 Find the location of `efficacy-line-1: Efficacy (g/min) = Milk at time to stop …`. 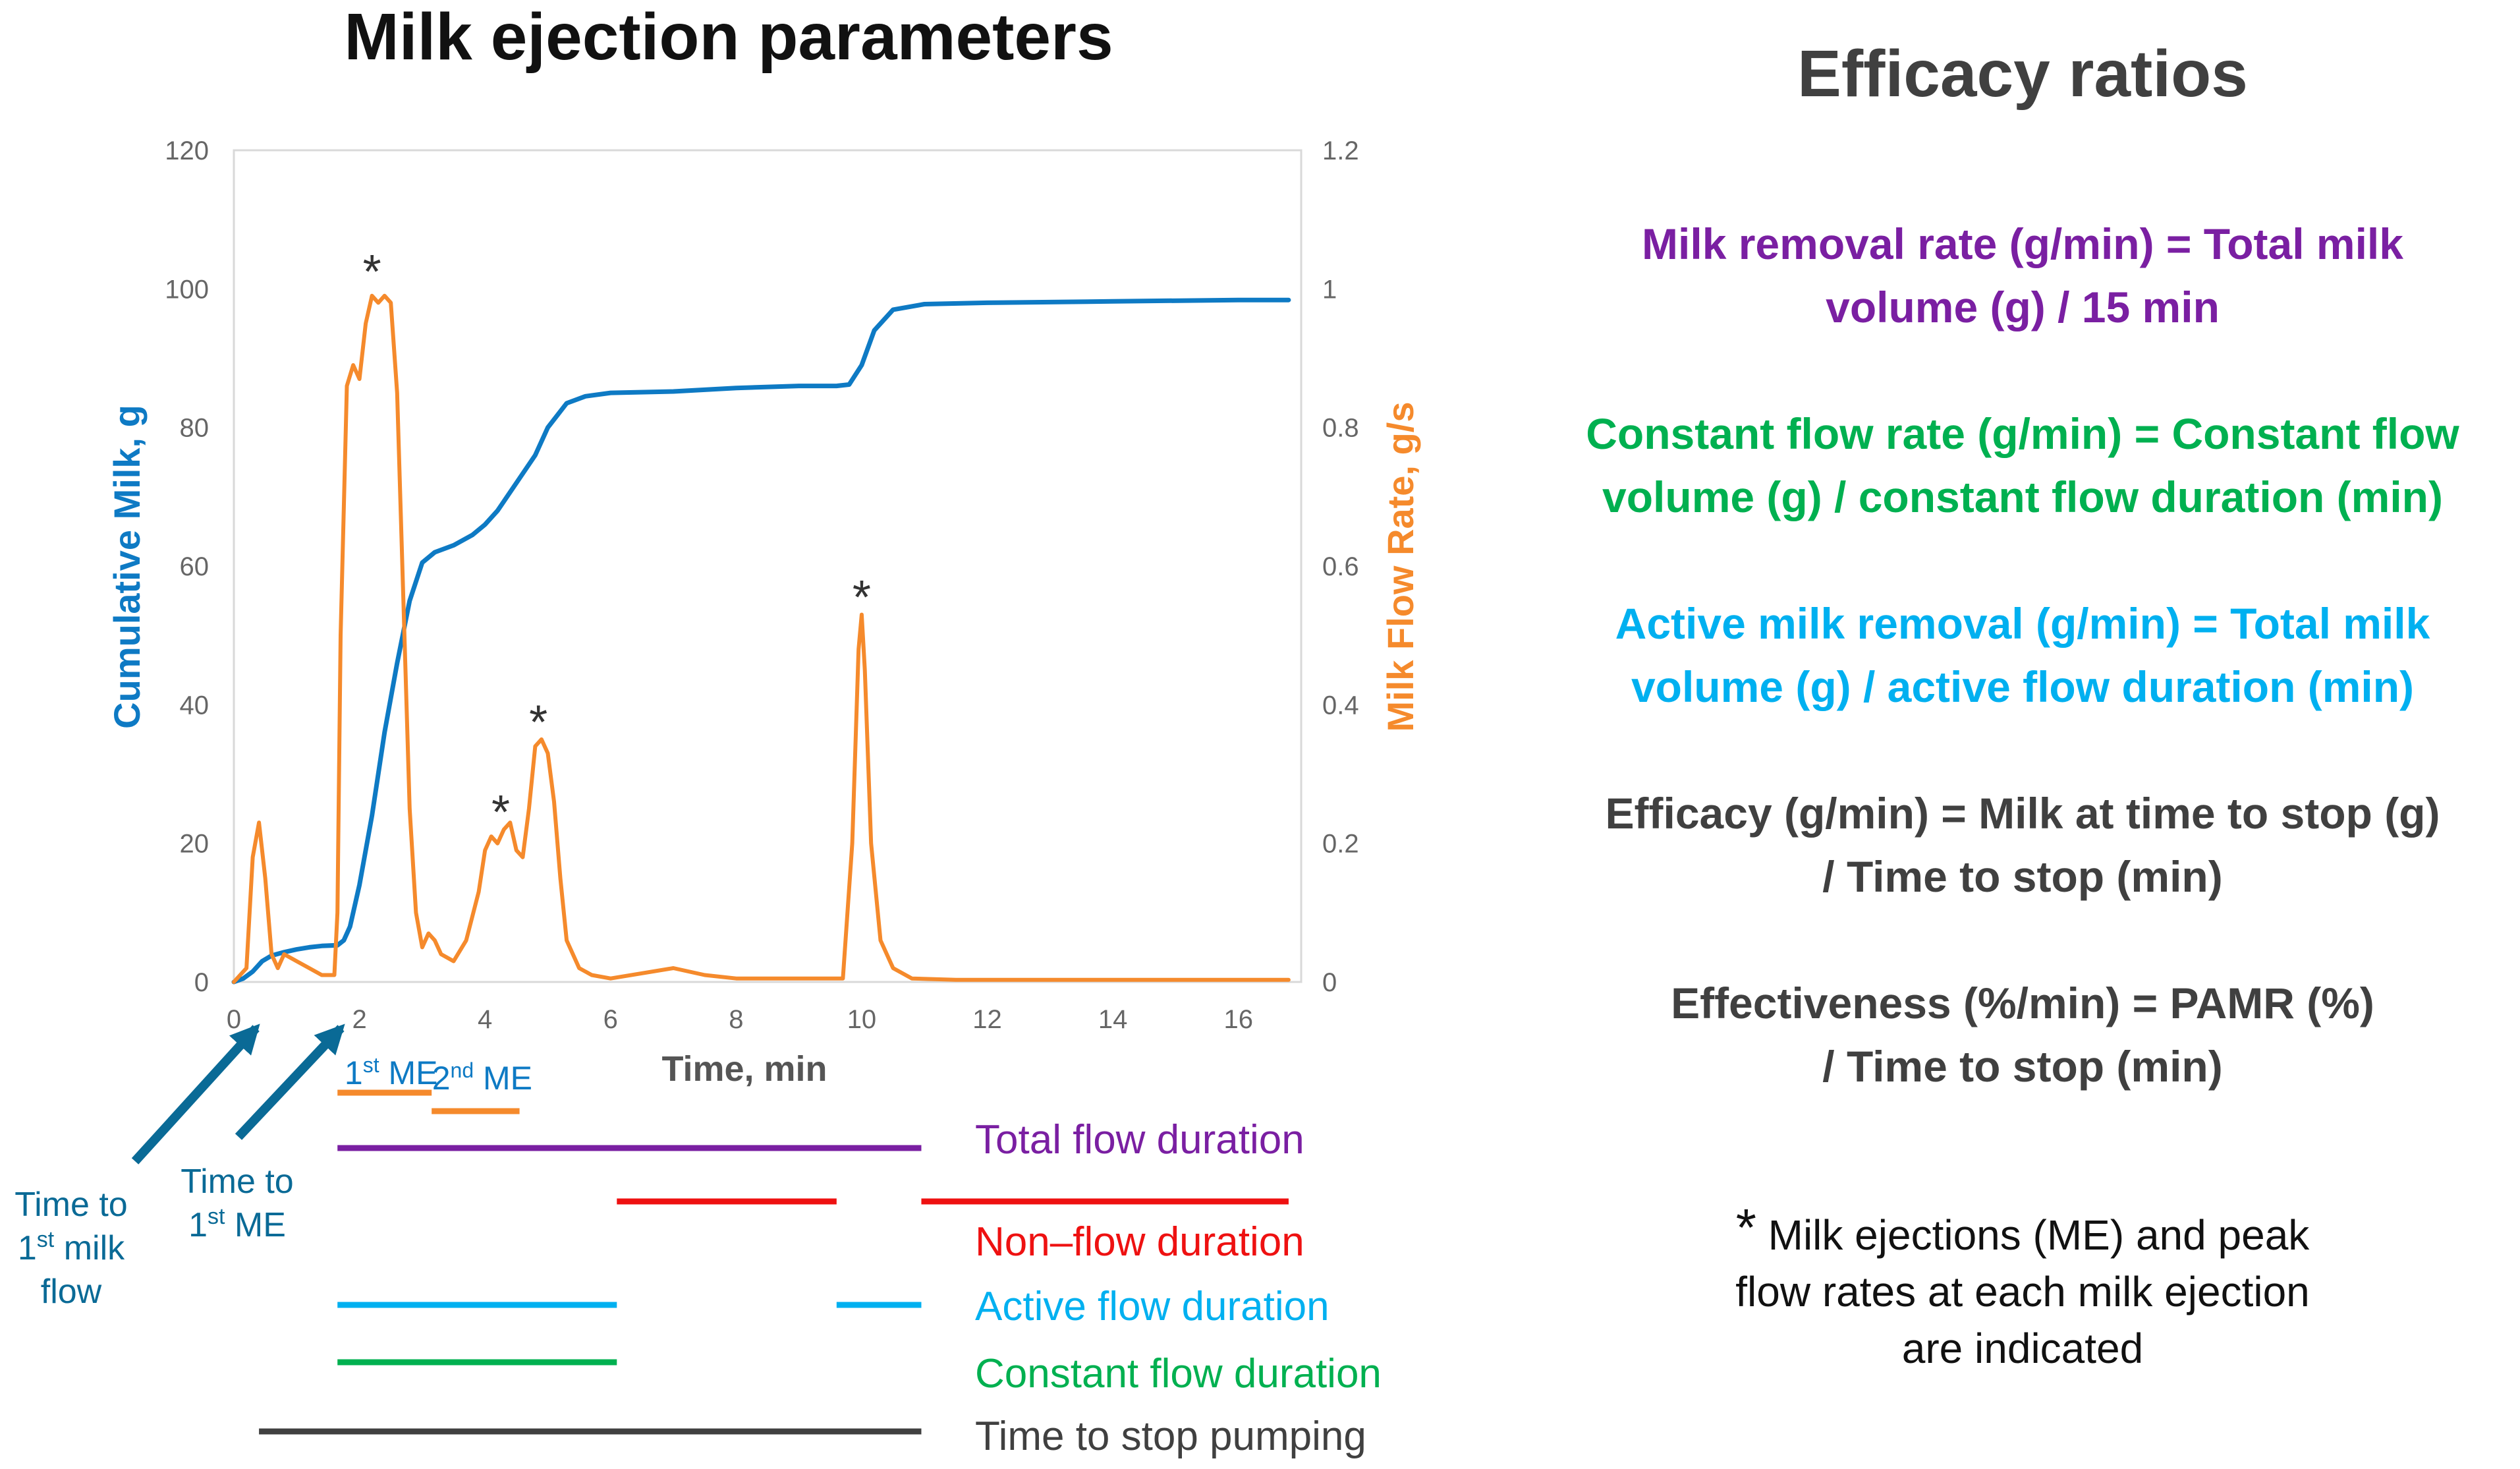

efficacy-line-1: Efficacy (g/min) = Milk at time to stop … is located at coordinates (2022, 813).